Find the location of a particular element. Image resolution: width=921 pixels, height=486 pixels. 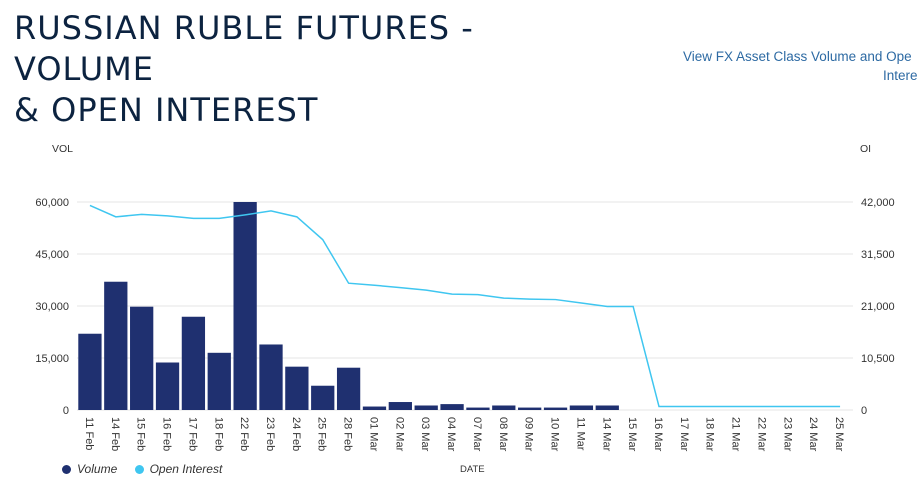

y2-tick-label: 10,500 is located at coordinates (878, 359).